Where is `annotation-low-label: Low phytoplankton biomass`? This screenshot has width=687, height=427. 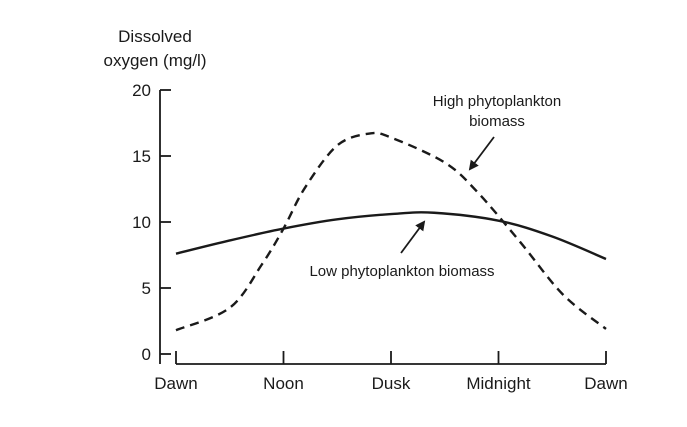
annotation-low-label: Low phytoplankton biomass is located at coordinates (401, 271).